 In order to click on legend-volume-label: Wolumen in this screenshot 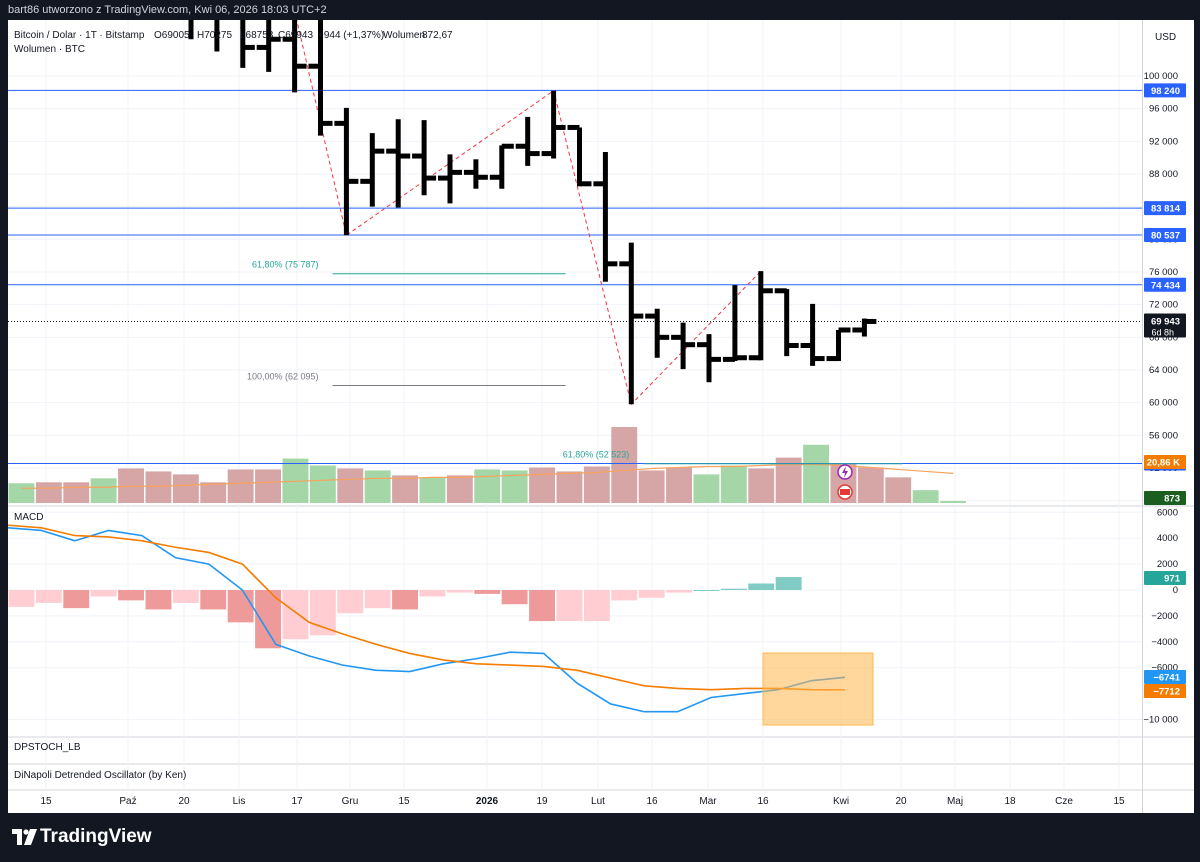, I will do `click(404, 35)`.